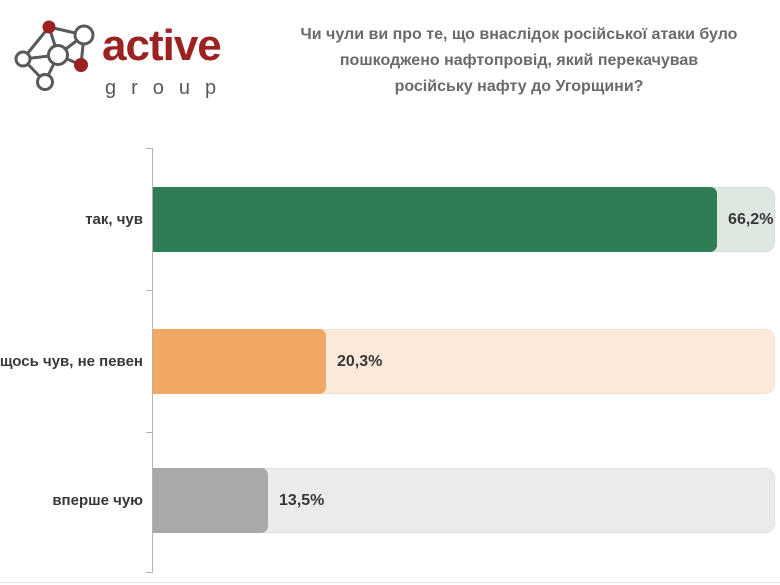 This screenshot has height=585, width=780. I want to click on category-label: вперше чую, so click(97, 500).